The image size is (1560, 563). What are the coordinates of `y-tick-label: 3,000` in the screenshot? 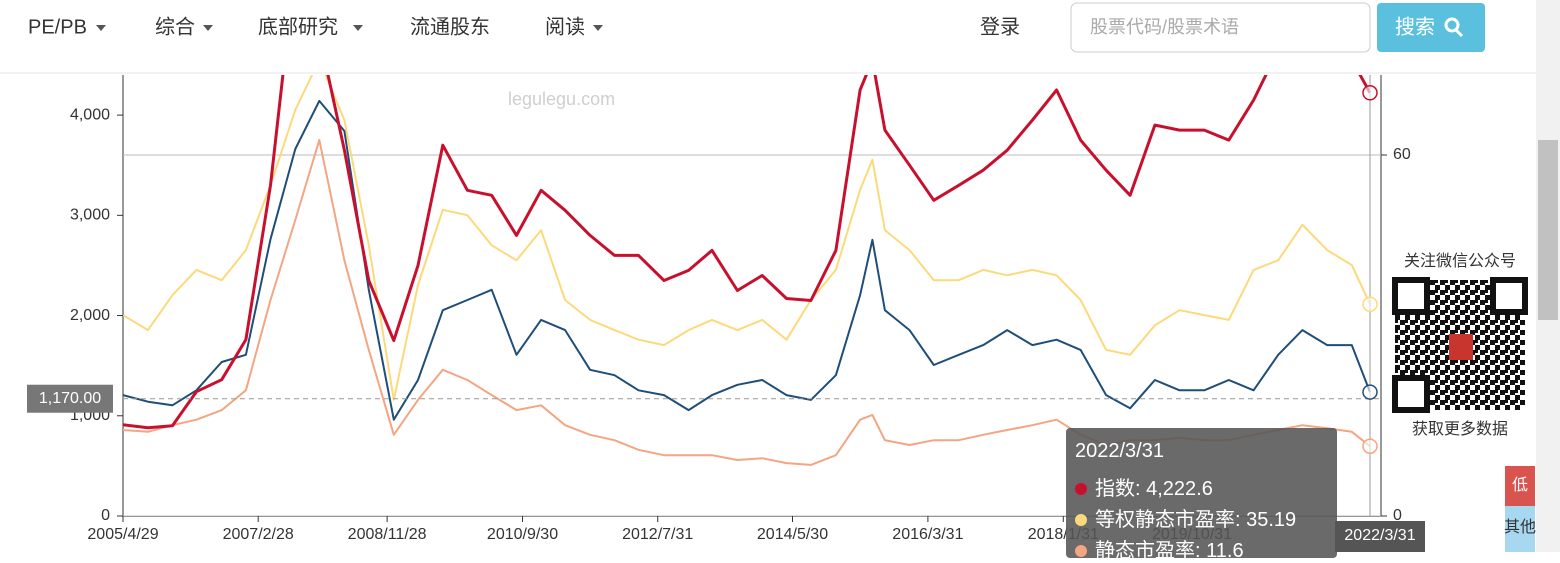 It's located at (90, 215).